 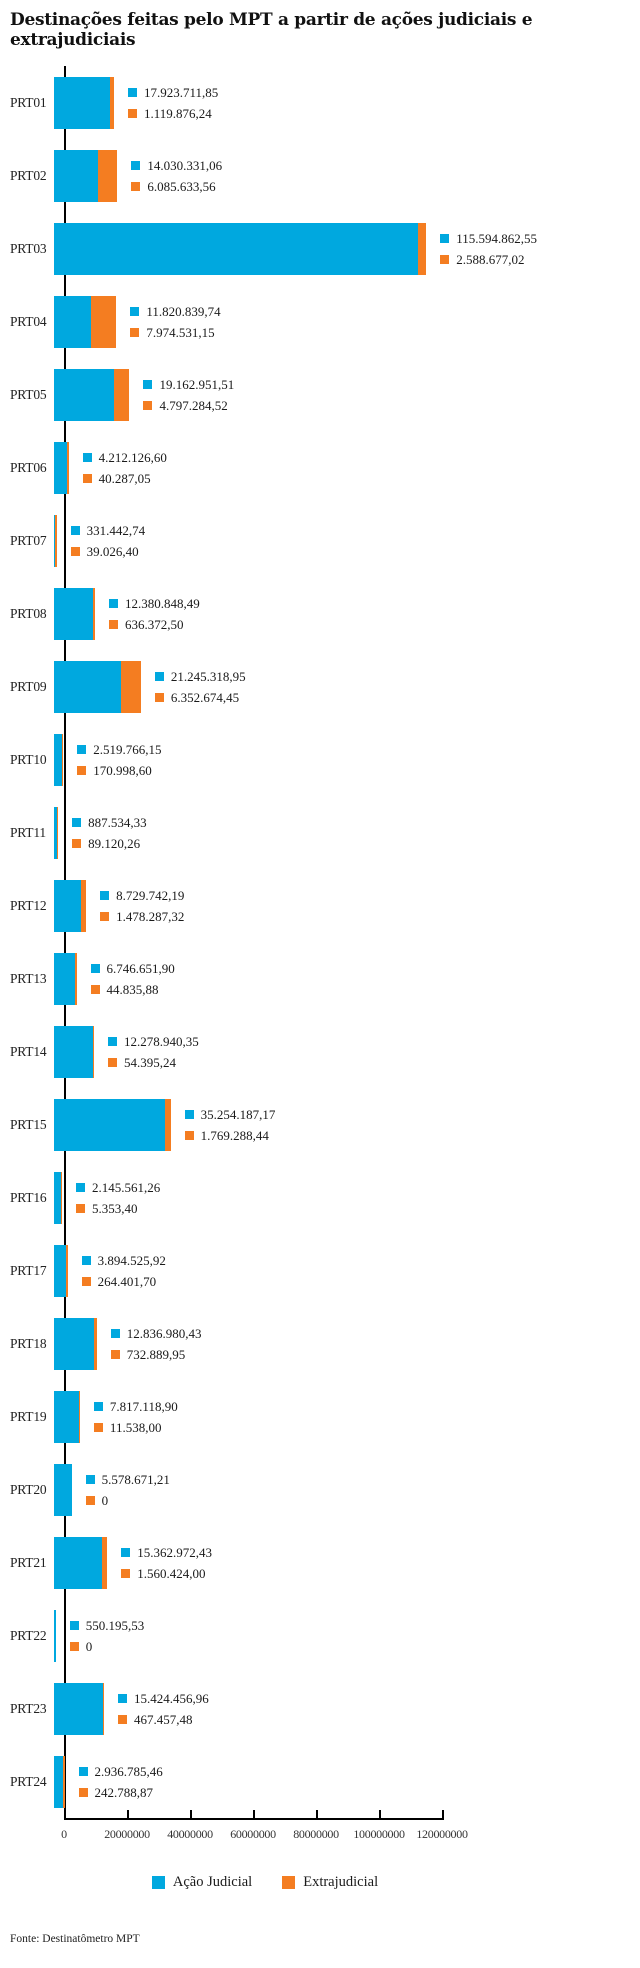 I want to click on chart-row: PRT19 7.817.118,90 11.538,00, so click(x=320, y=1416).